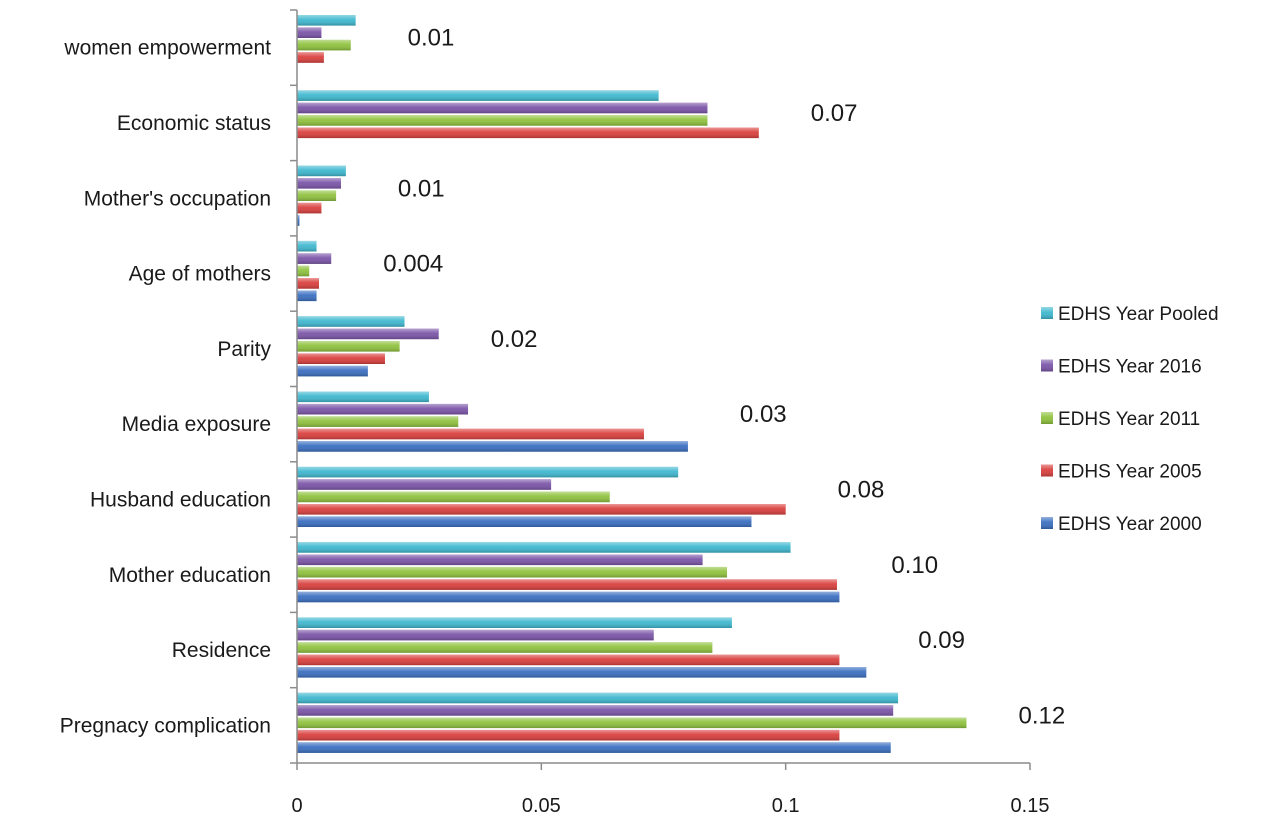 The height and width of the screenshot is (823, 1280). I want to click on bar-shade-edhs-year-pooled-mother-education, so click(544, 547).